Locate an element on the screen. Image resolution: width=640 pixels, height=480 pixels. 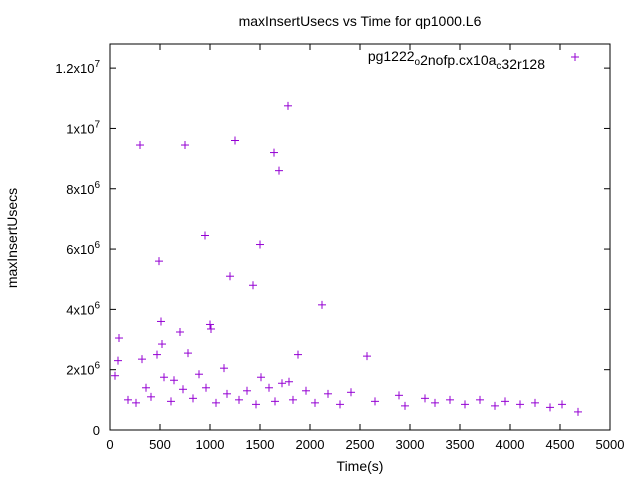
x-tick-label: 5000 is located at coordinates (610, 444).